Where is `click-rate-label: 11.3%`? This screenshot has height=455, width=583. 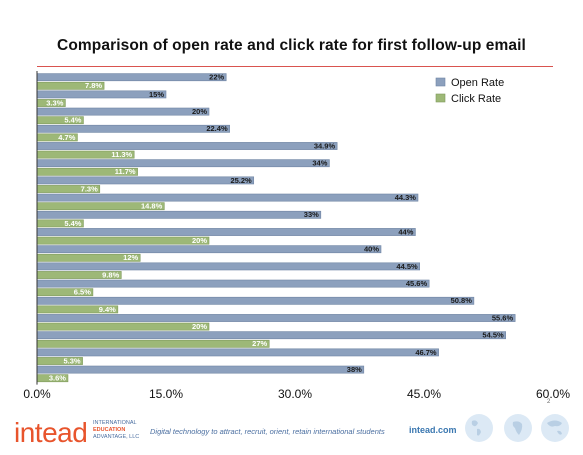 click-rate-label: 11.3% is located at coordinates (121, 154).